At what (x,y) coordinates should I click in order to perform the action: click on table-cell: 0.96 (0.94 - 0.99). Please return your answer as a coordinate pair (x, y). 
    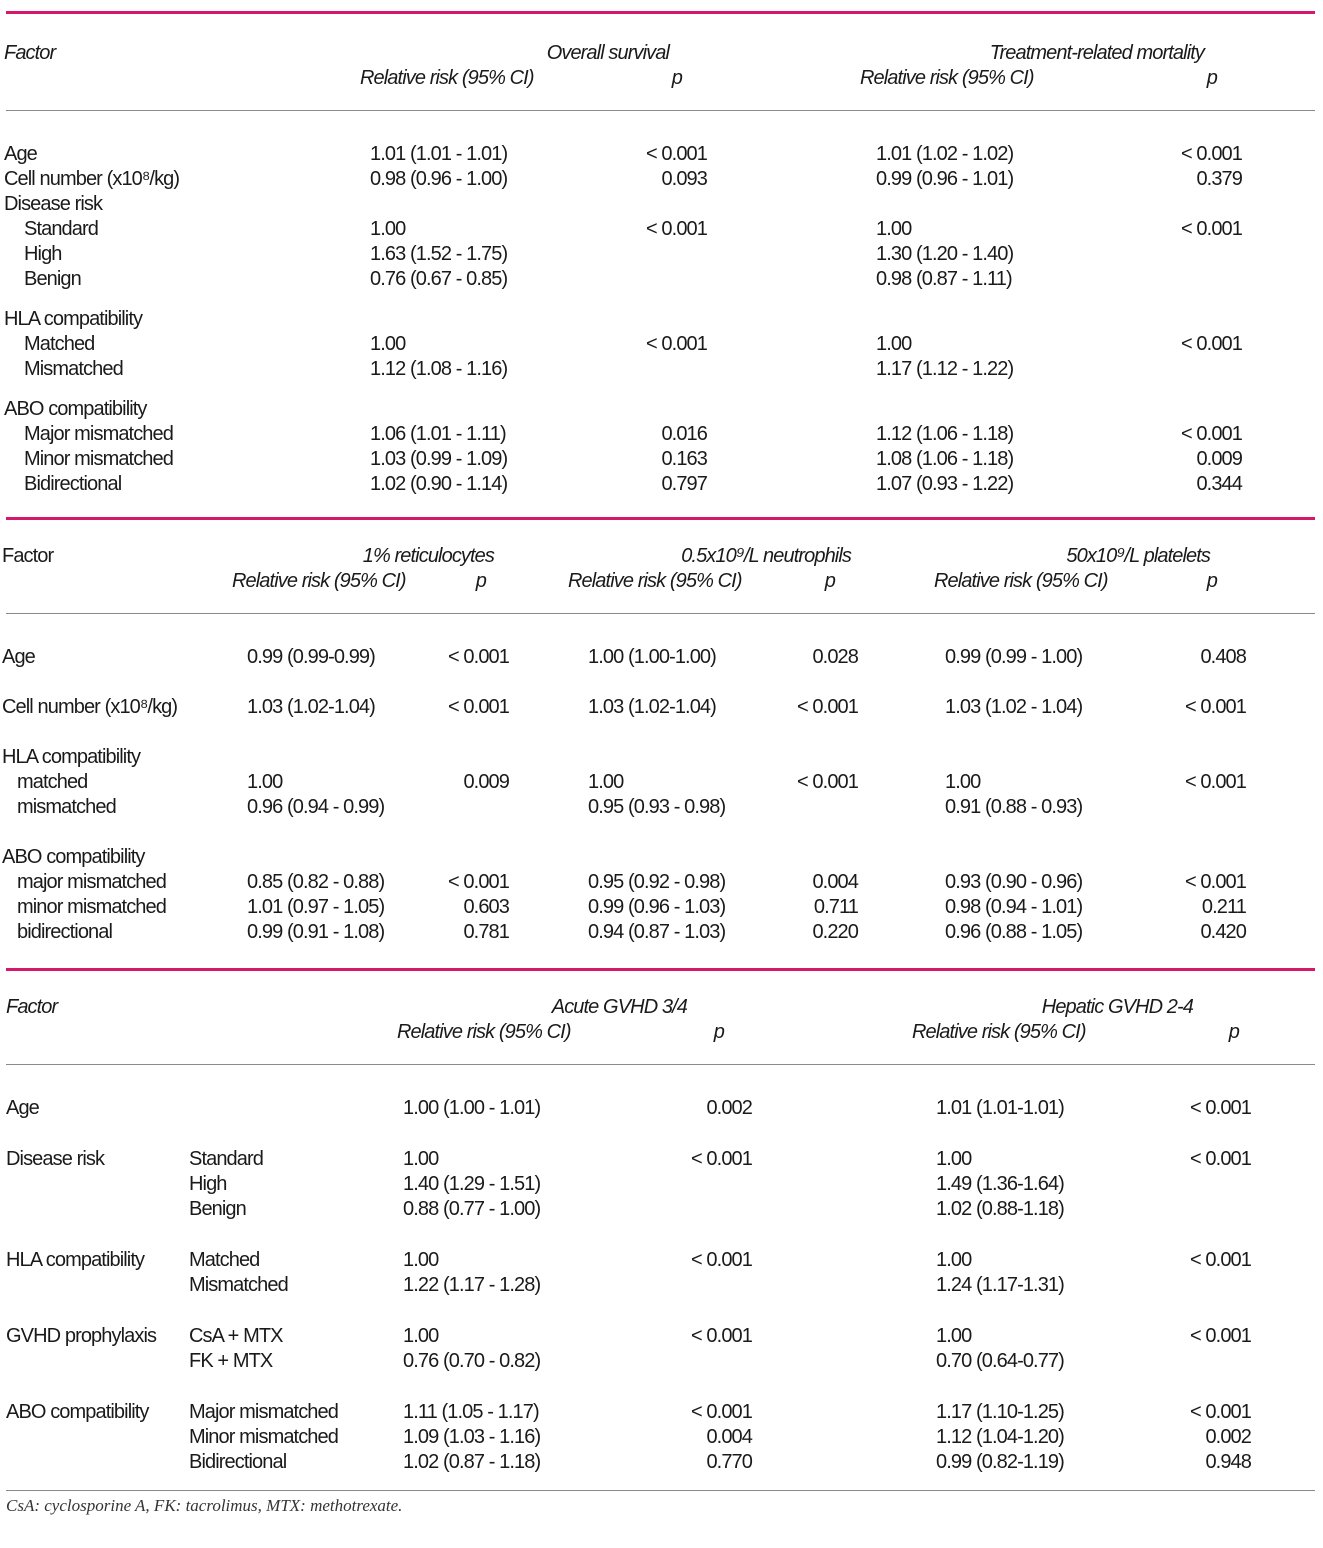
    Looking at the image, I should click on (316, 807).